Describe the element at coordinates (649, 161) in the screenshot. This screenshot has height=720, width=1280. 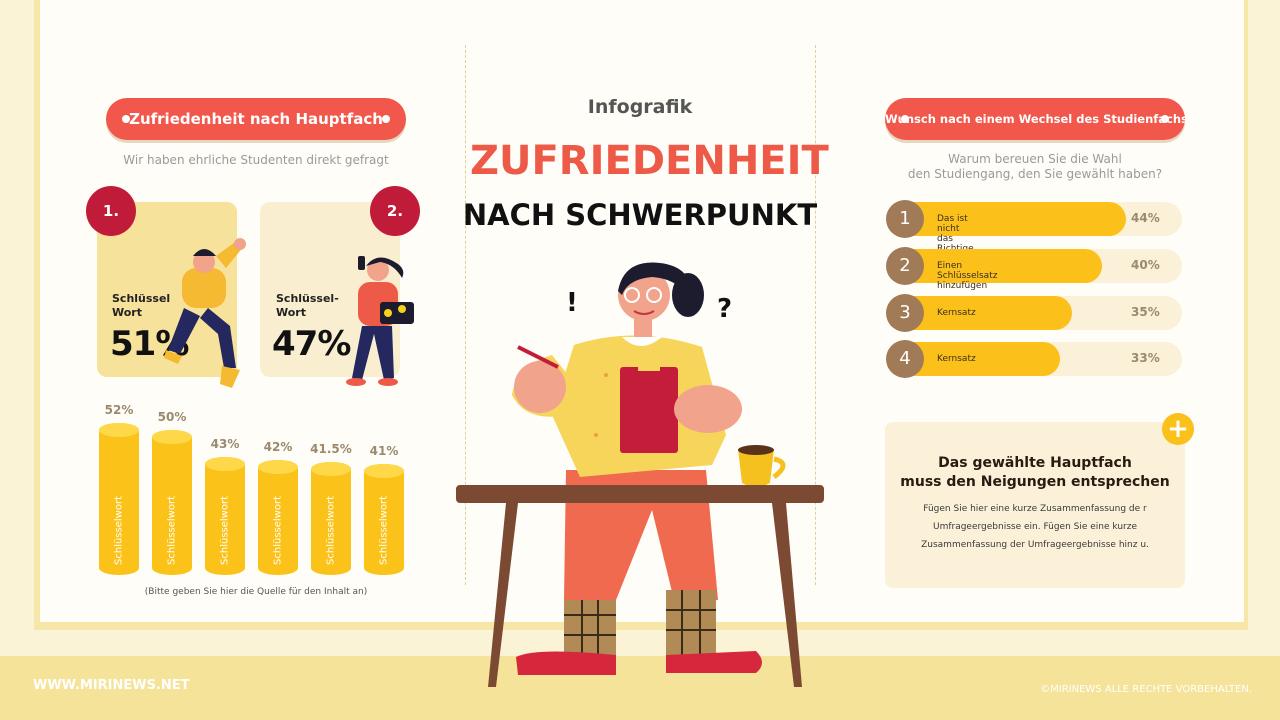
I see `main-title: ZUFRIEDENHEIT` at that location.